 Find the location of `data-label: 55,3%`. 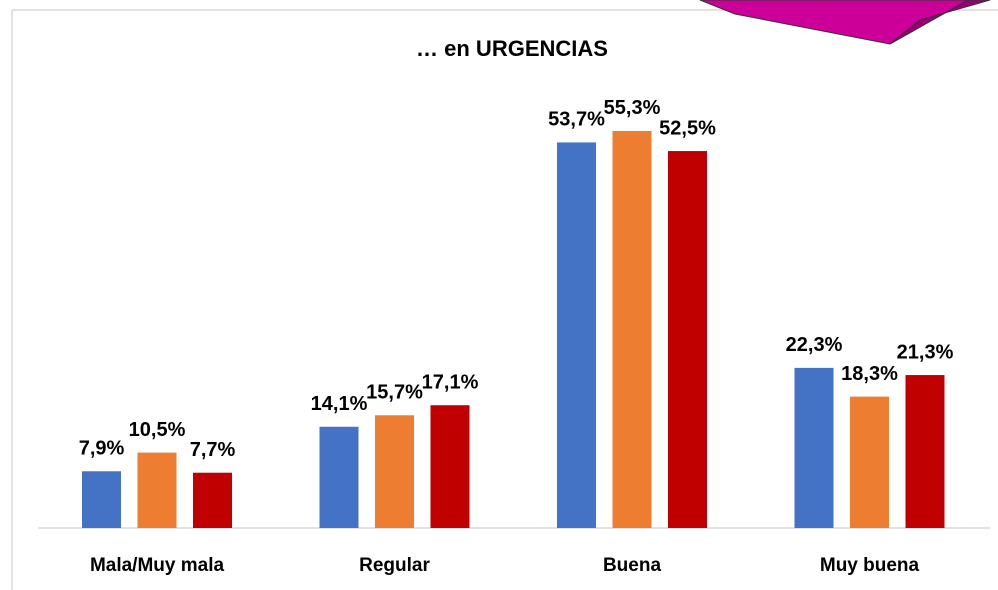

data-label: 55,3% is located at coordinates (632, 108).